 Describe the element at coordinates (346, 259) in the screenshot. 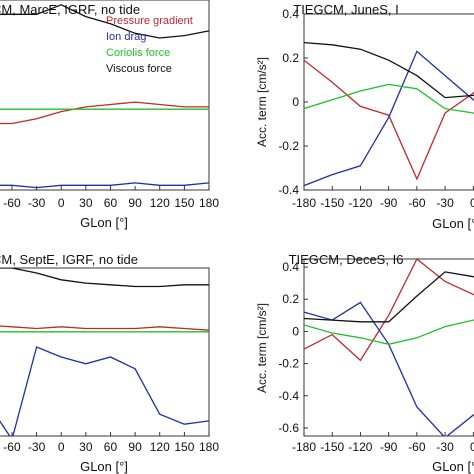

I see `panel-title: TIEGCM, DeceS, I6` at that location.